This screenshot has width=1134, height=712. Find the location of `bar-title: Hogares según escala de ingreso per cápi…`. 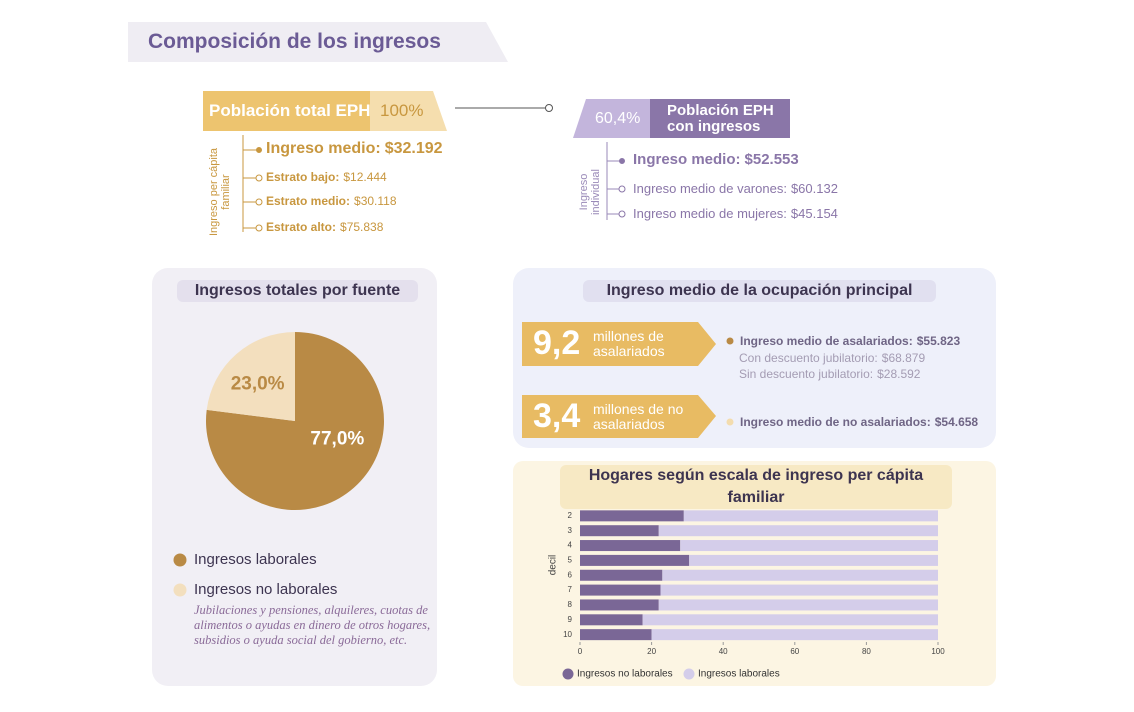

bar-title: Hogares según escala de ingreso per cápi… is located at coordinates (756, 487).